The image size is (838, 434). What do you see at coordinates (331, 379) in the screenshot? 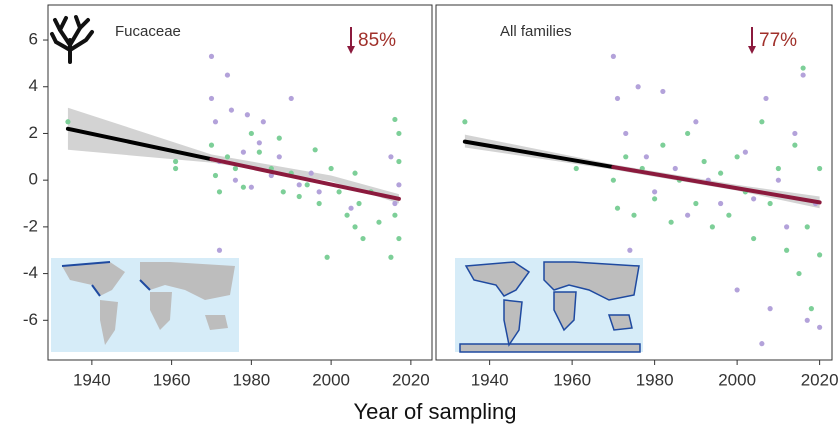
I see `x-tick-label: 2000` at bounding box center [331, 379].